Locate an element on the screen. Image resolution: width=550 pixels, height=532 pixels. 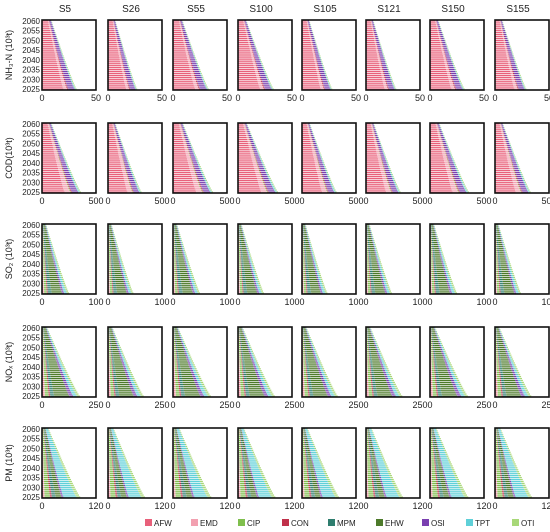
bar-oti-2031 is located at coordinates (194, 281).